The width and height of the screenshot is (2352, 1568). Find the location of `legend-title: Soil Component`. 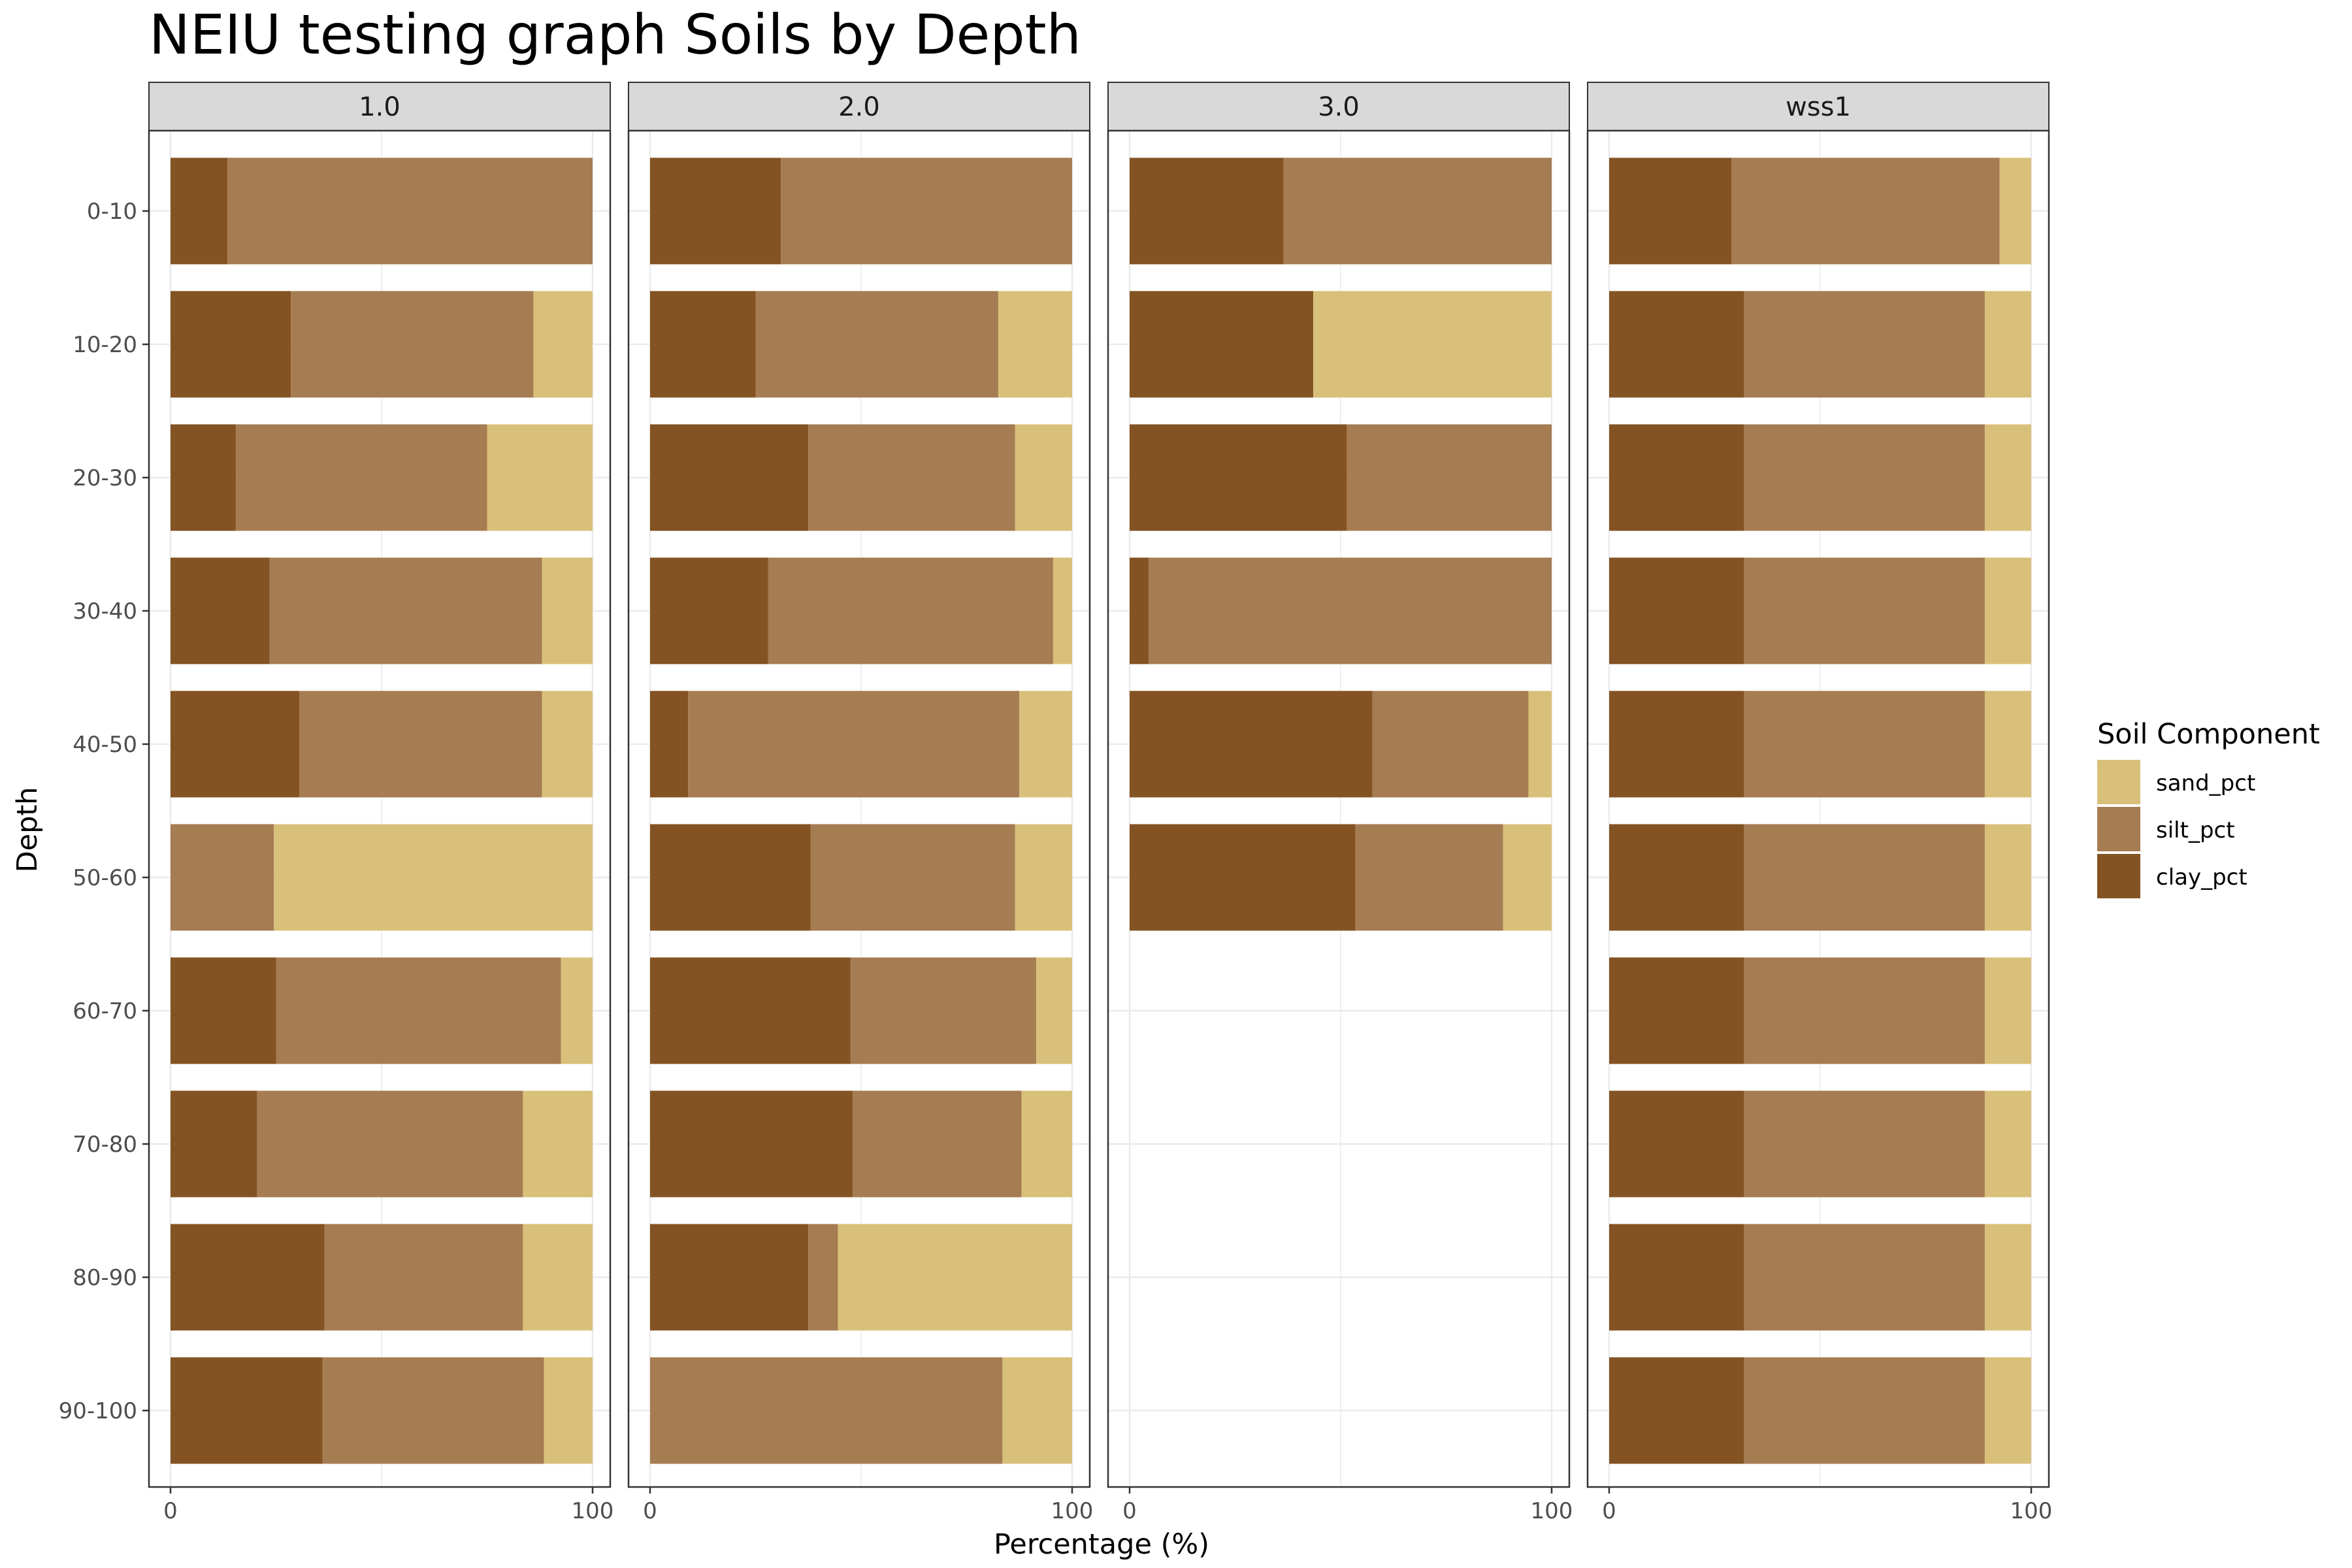

legend-title: Soil Component is located at coordinates (2208, 734).